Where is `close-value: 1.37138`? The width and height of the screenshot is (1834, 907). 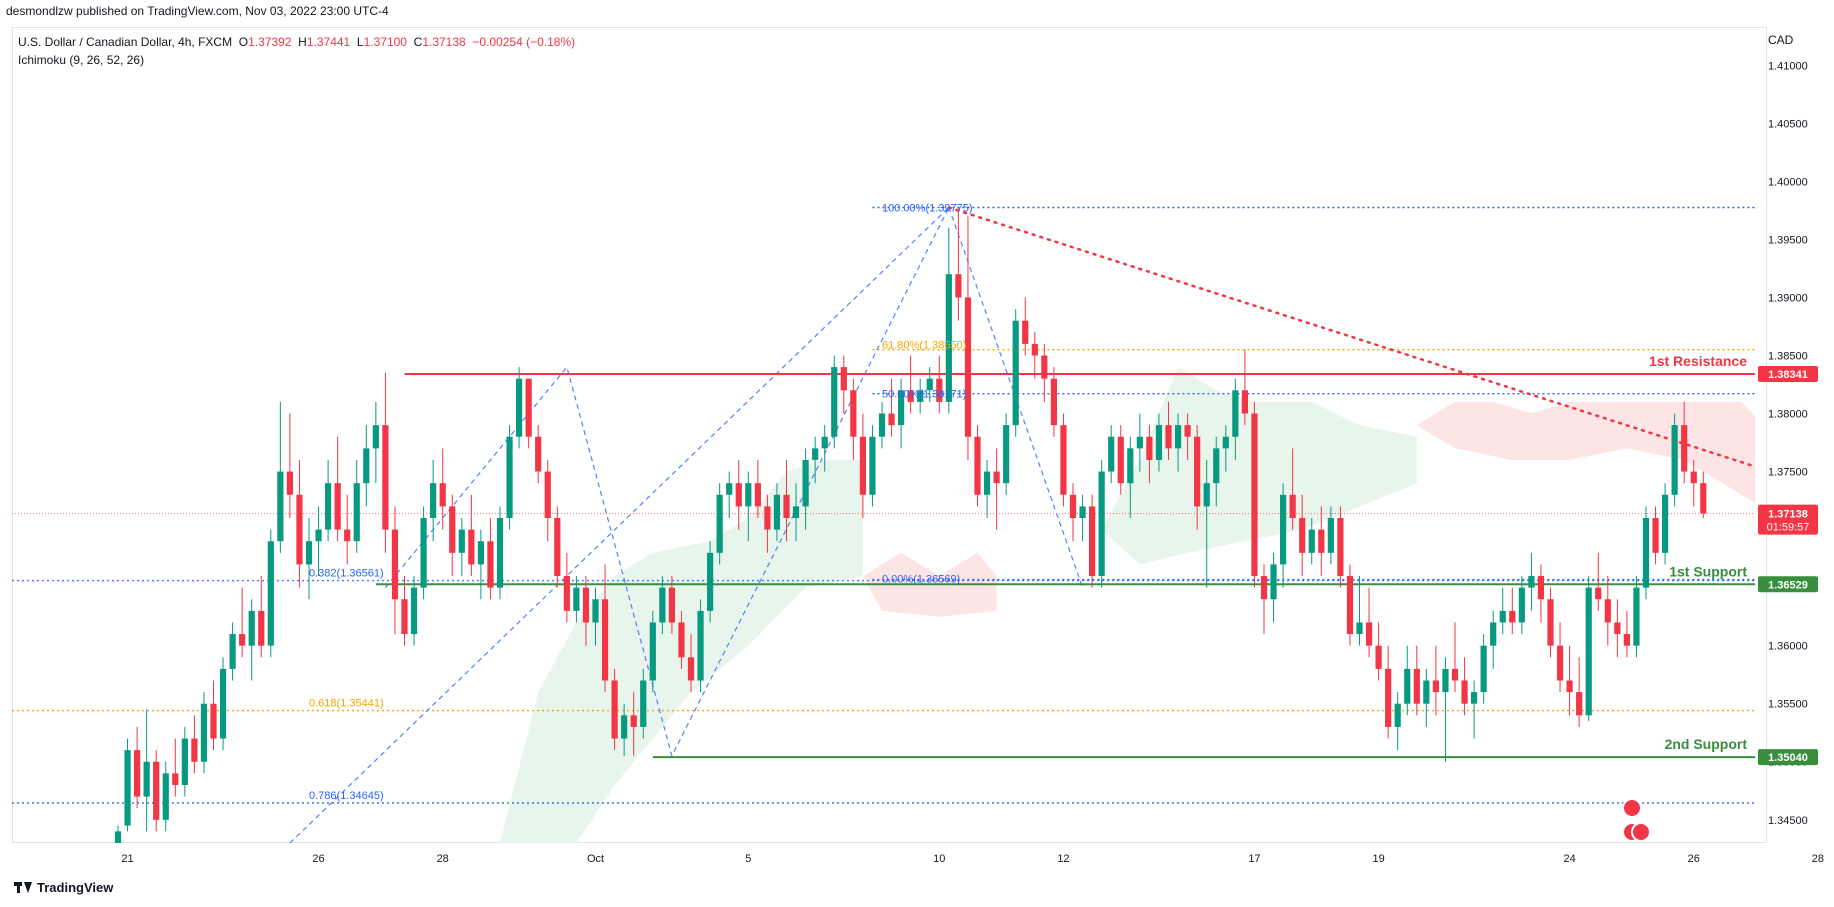 close-value: 1.37138 is located at coordinates (444, 42).